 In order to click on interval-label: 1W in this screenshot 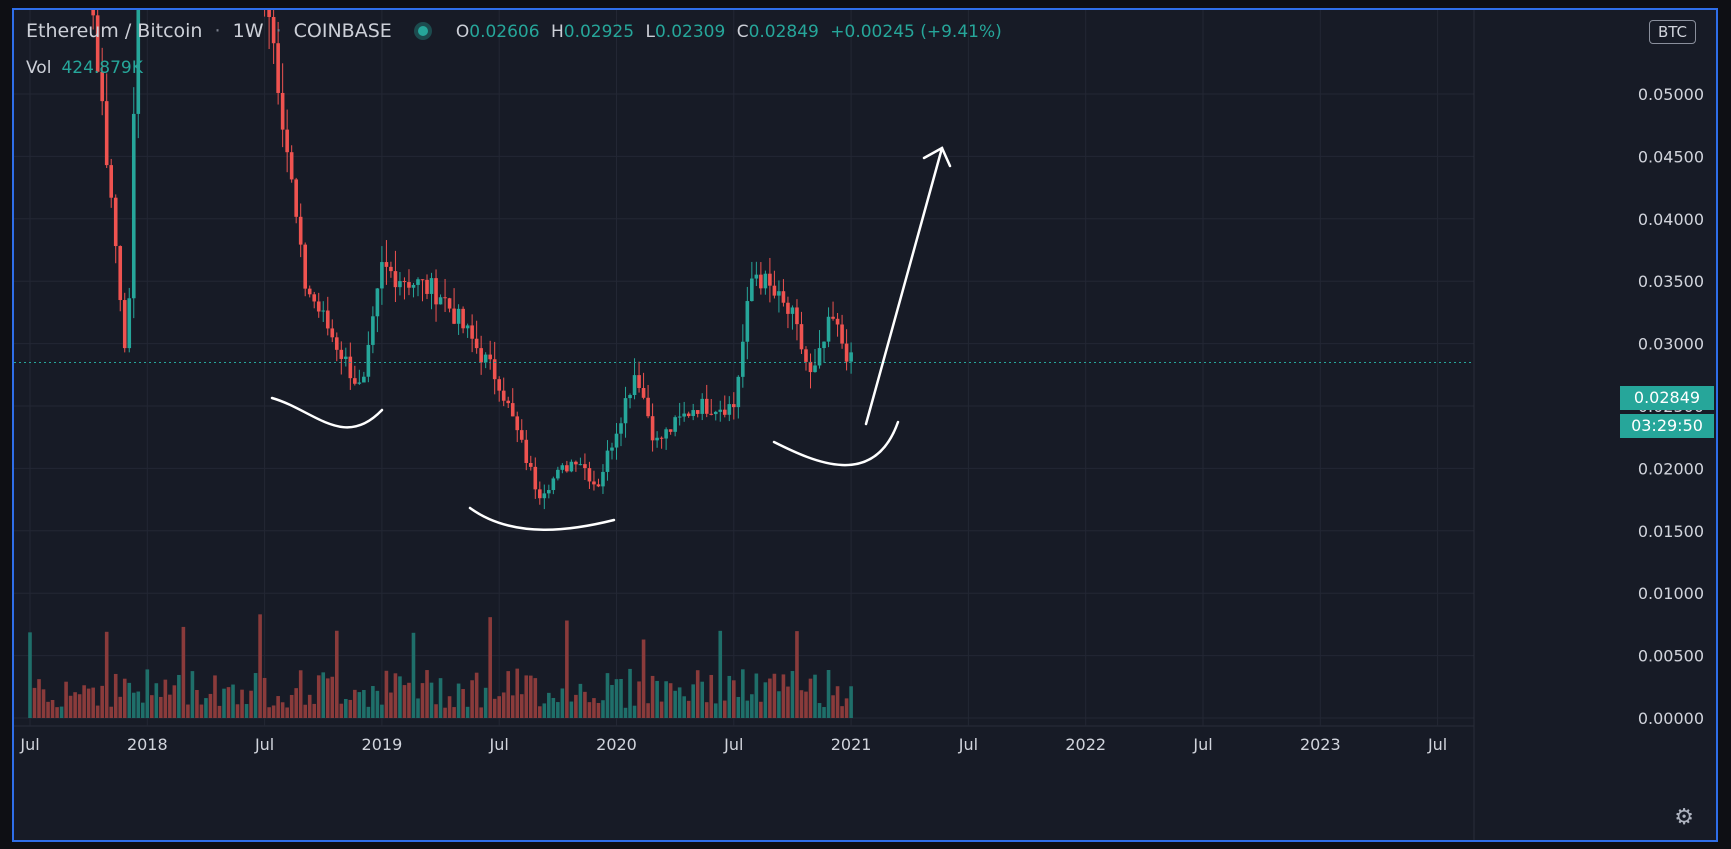, I will do `click(248, 31)`.